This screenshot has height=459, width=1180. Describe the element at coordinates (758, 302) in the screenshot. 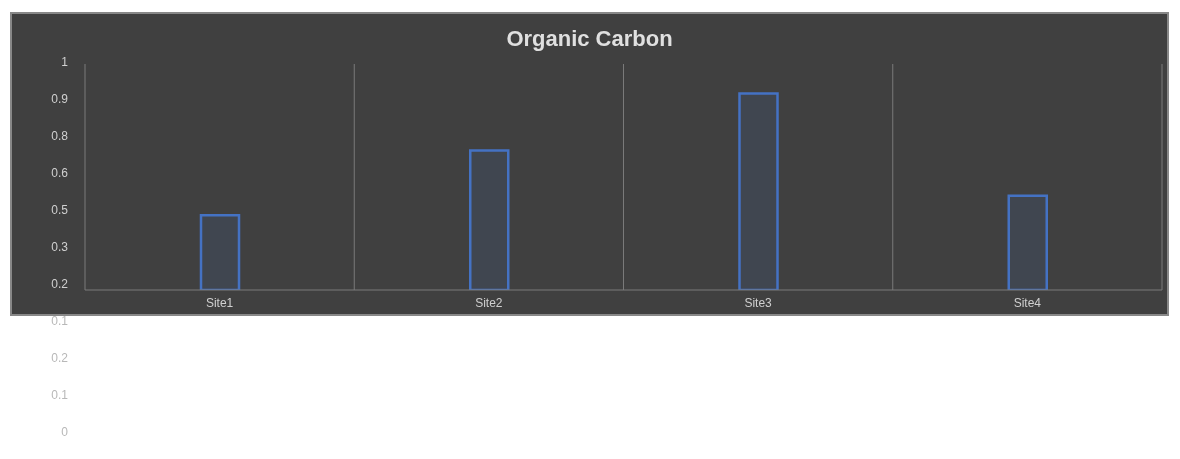

I see `x-tick-label: Site3` at that location.